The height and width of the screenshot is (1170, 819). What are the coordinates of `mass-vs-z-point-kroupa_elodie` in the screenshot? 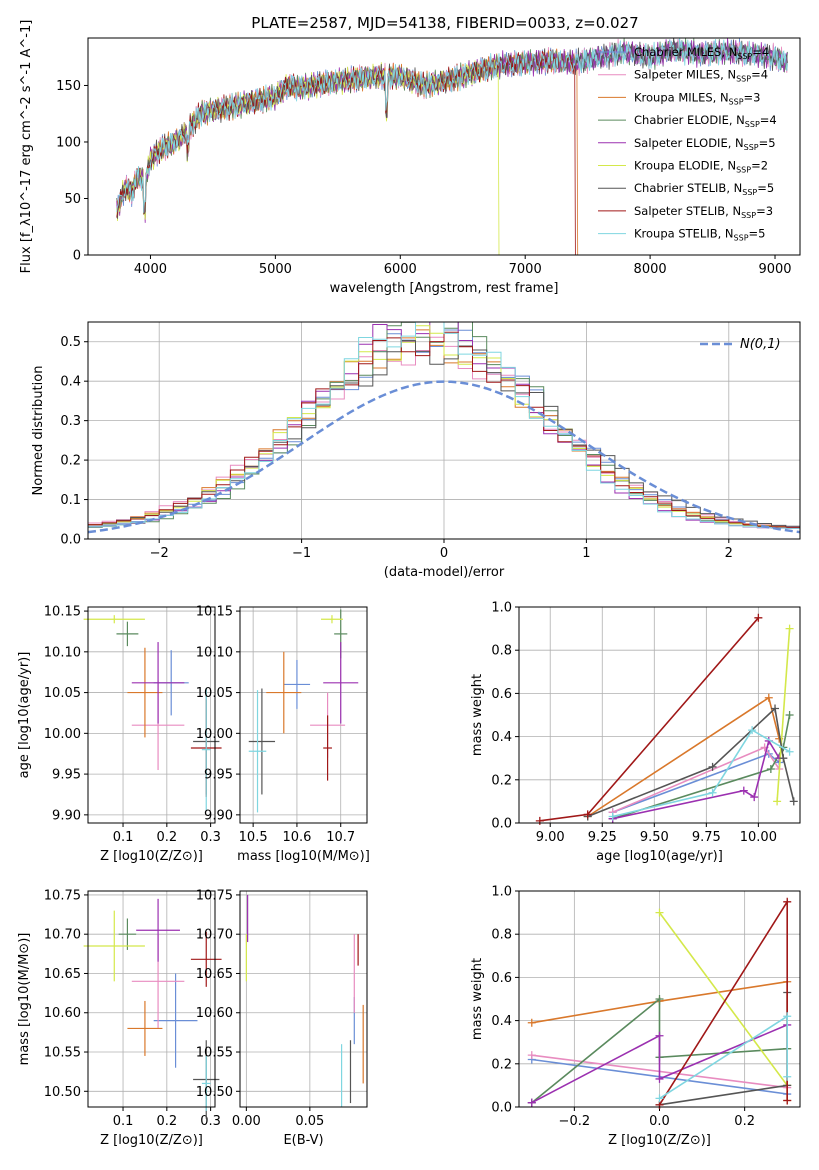 It's located at (114, 946).